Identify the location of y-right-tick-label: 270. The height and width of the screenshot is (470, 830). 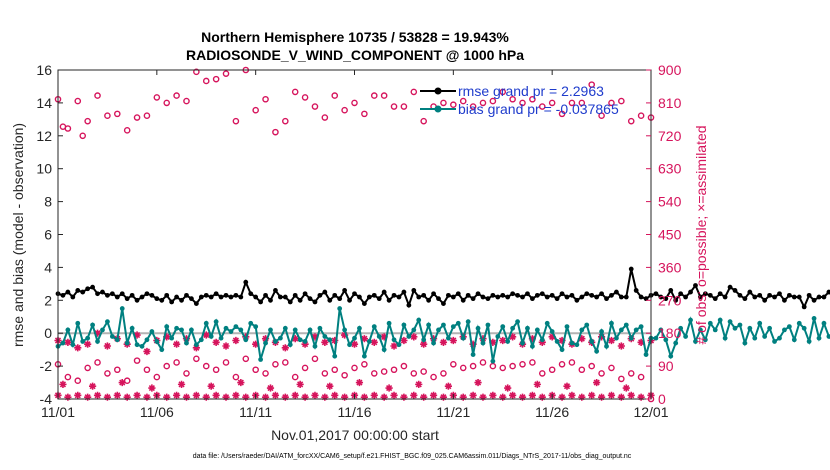
(670, 300).